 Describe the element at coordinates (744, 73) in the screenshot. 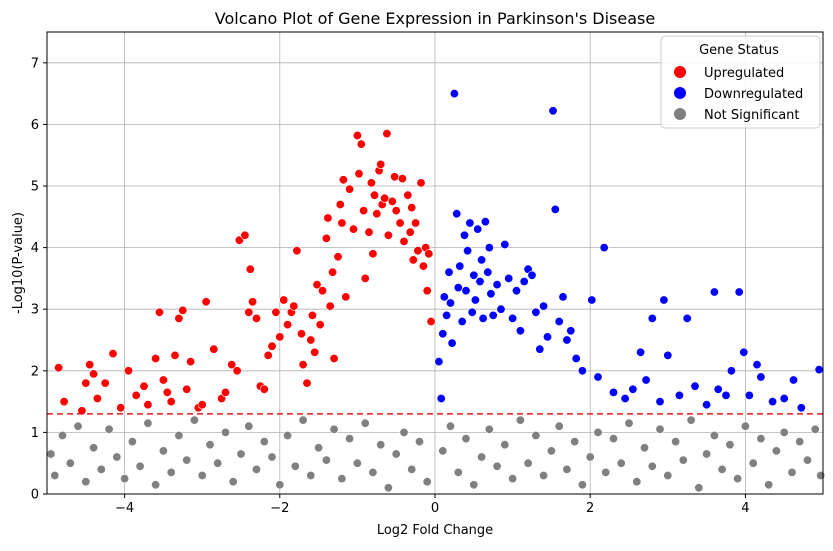

I see `legend-label-upregulated: Upregulated` at that location.